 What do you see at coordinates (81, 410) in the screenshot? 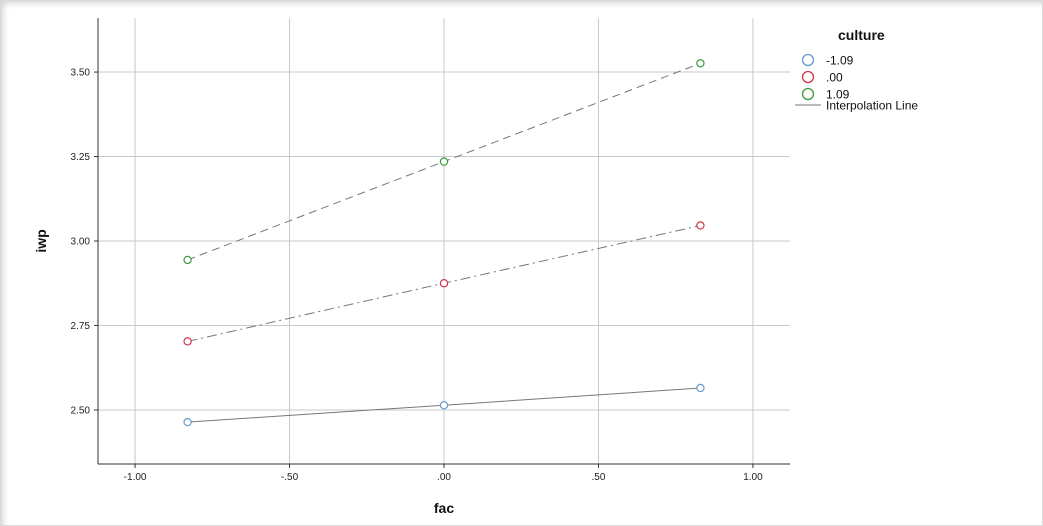
I see `y-tick-label: 2.50` at bounding box center [81, 410].